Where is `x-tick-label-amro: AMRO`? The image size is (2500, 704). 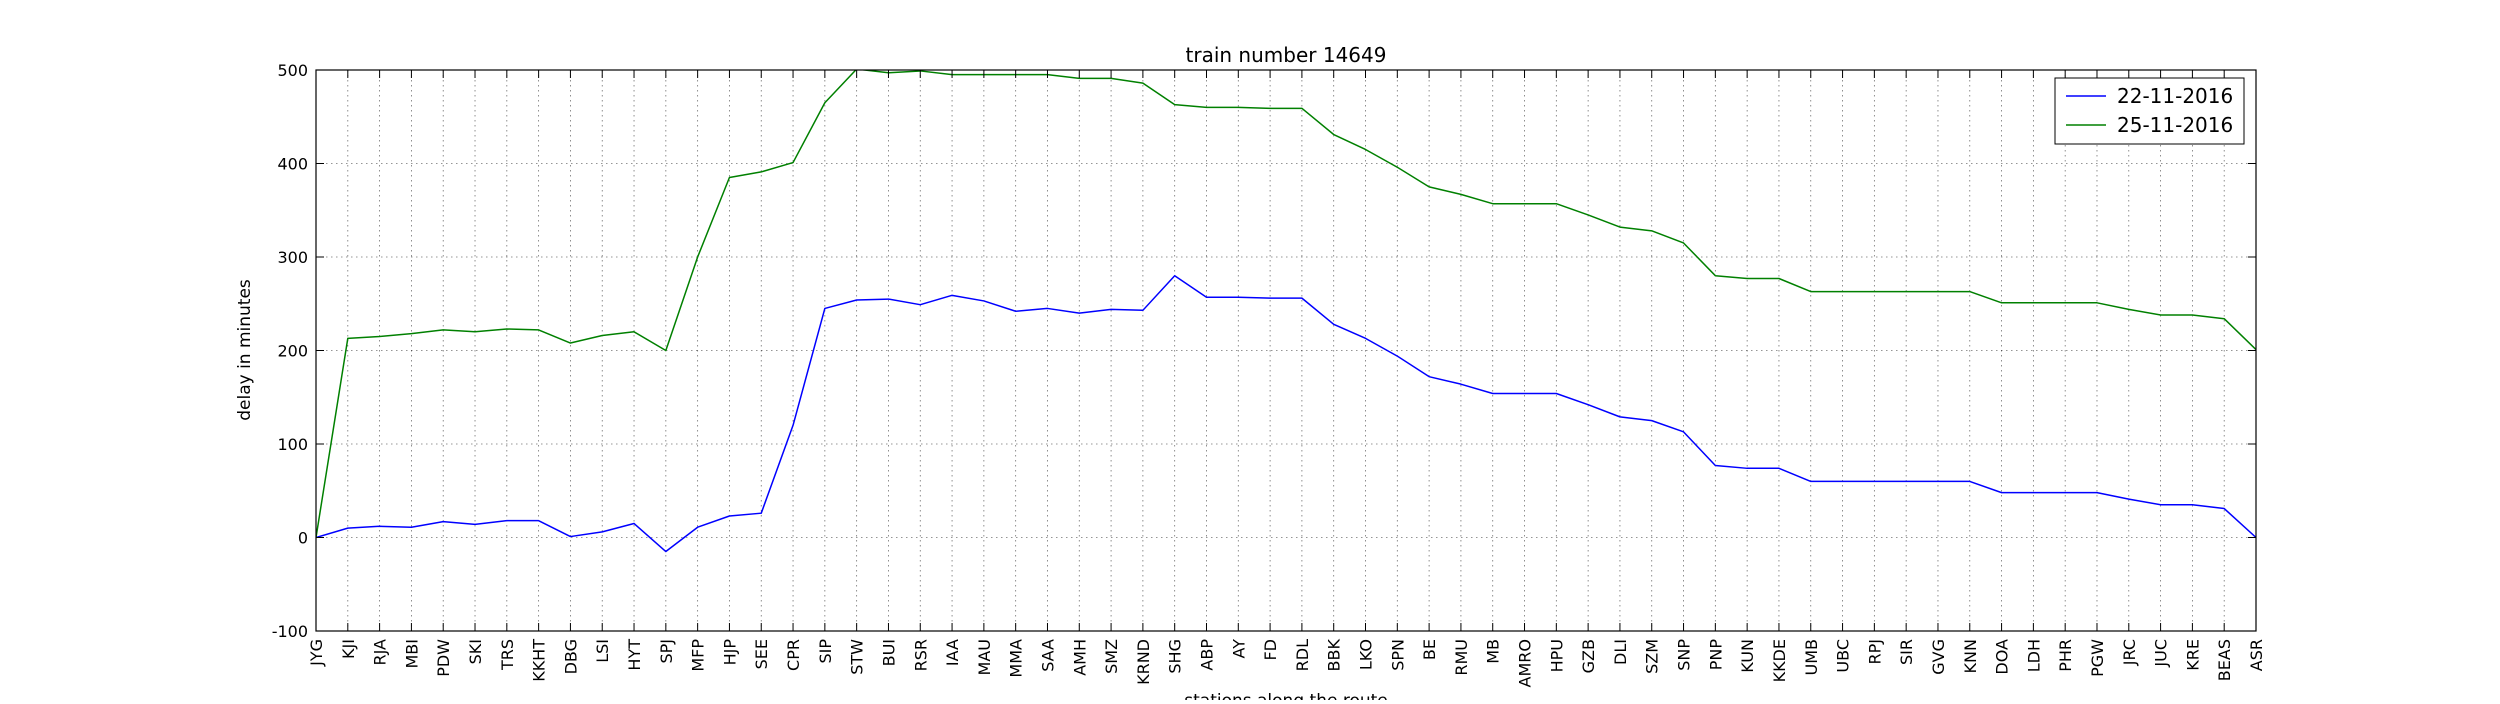
x-tick-label-amro: AMRO is located at coordinates (1525, 663).